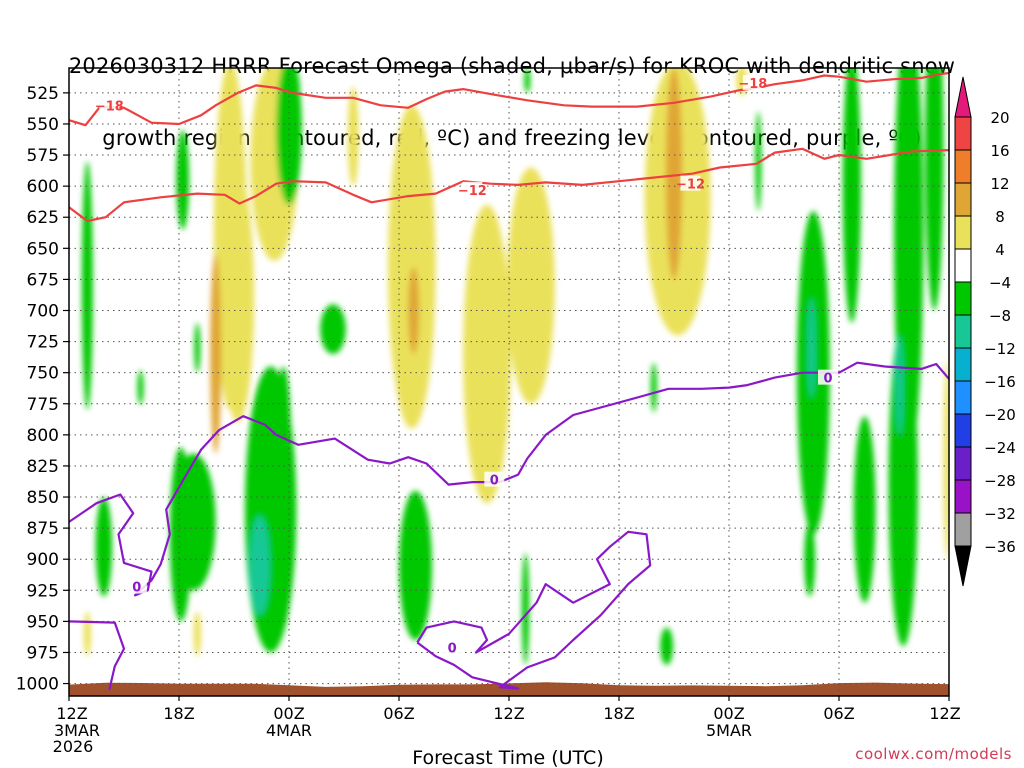 The width and height of the screenshot is (1024, 768). Describe the element at coordinates (508, 713) in the screenshot. I see `x-tick-label-24: 12Z` at that location.